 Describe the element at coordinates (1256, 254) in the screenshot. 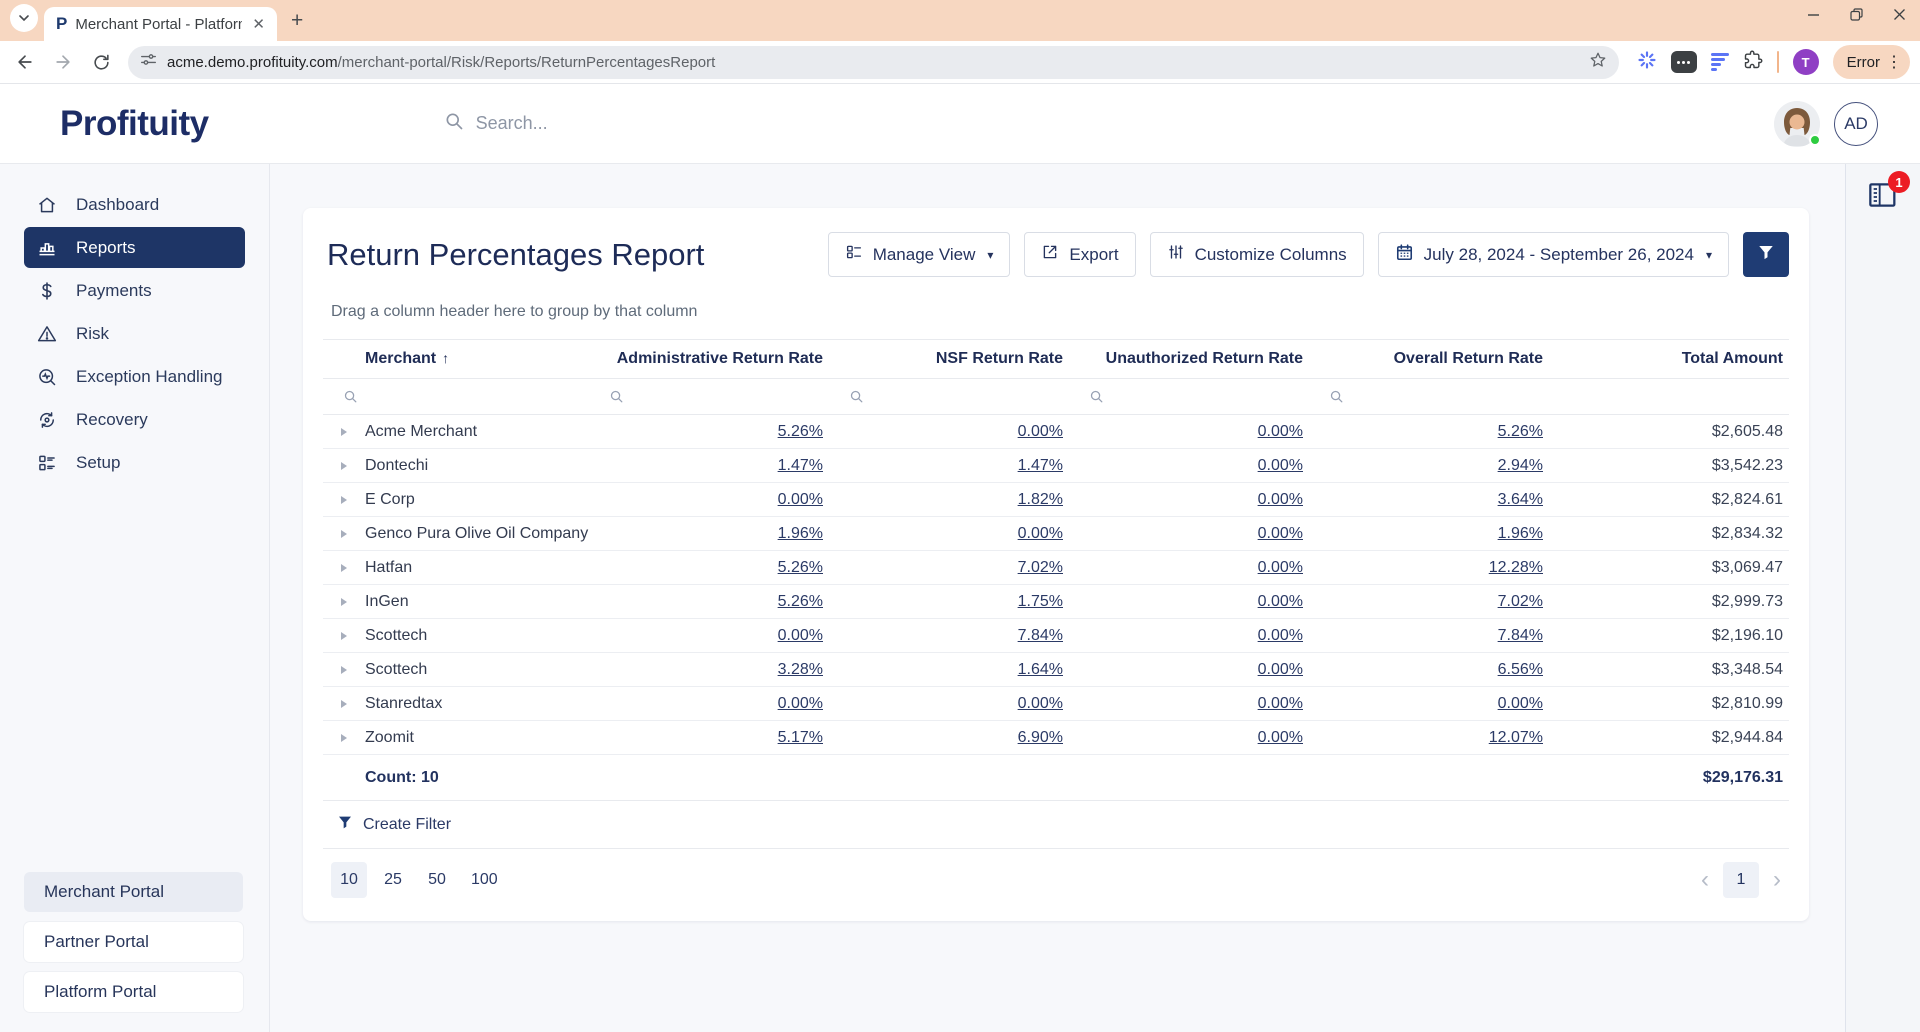

I see `customize-columns-button: Customize Columns` at that location.